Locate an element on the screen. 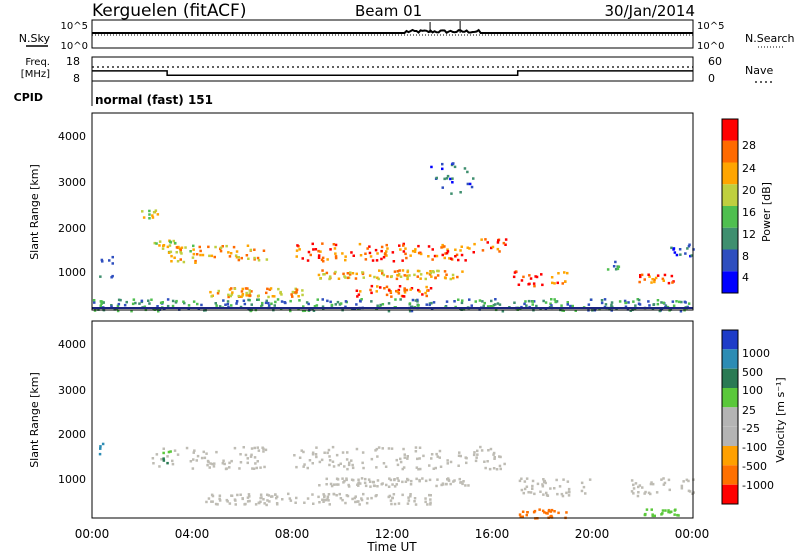  noise-trace is located at coordinates (392, 32).